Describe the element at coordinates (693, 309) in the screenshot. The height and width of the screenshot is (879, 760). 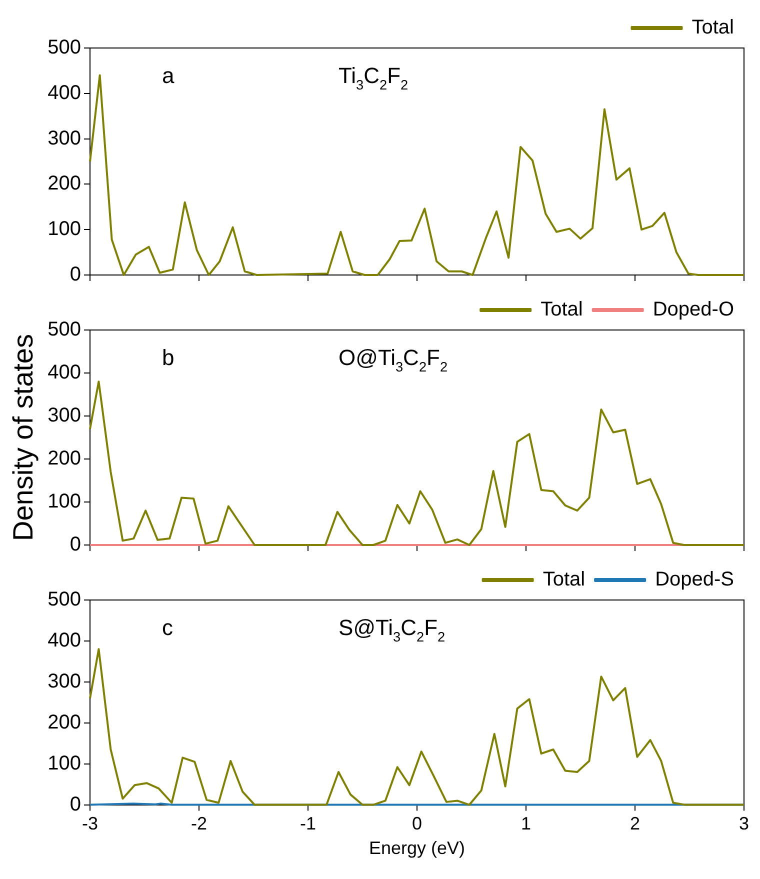
I see `legend-label: Doped-O` at that location.